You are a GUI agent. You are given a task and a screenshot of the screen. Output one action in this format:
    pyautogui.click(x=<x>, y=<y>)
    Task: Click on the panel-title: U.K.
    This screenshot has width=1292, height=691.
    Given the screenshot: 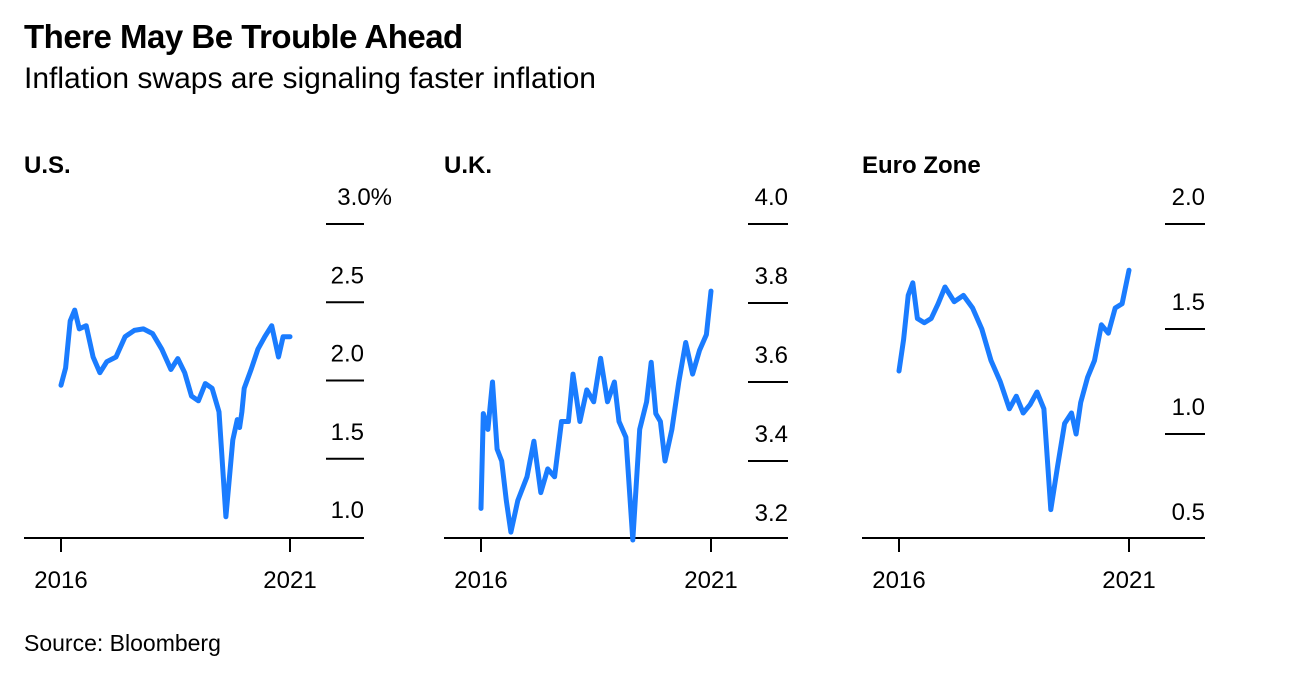 What is the action you would take?
    pyautogui.click(x=468, y=165)
    